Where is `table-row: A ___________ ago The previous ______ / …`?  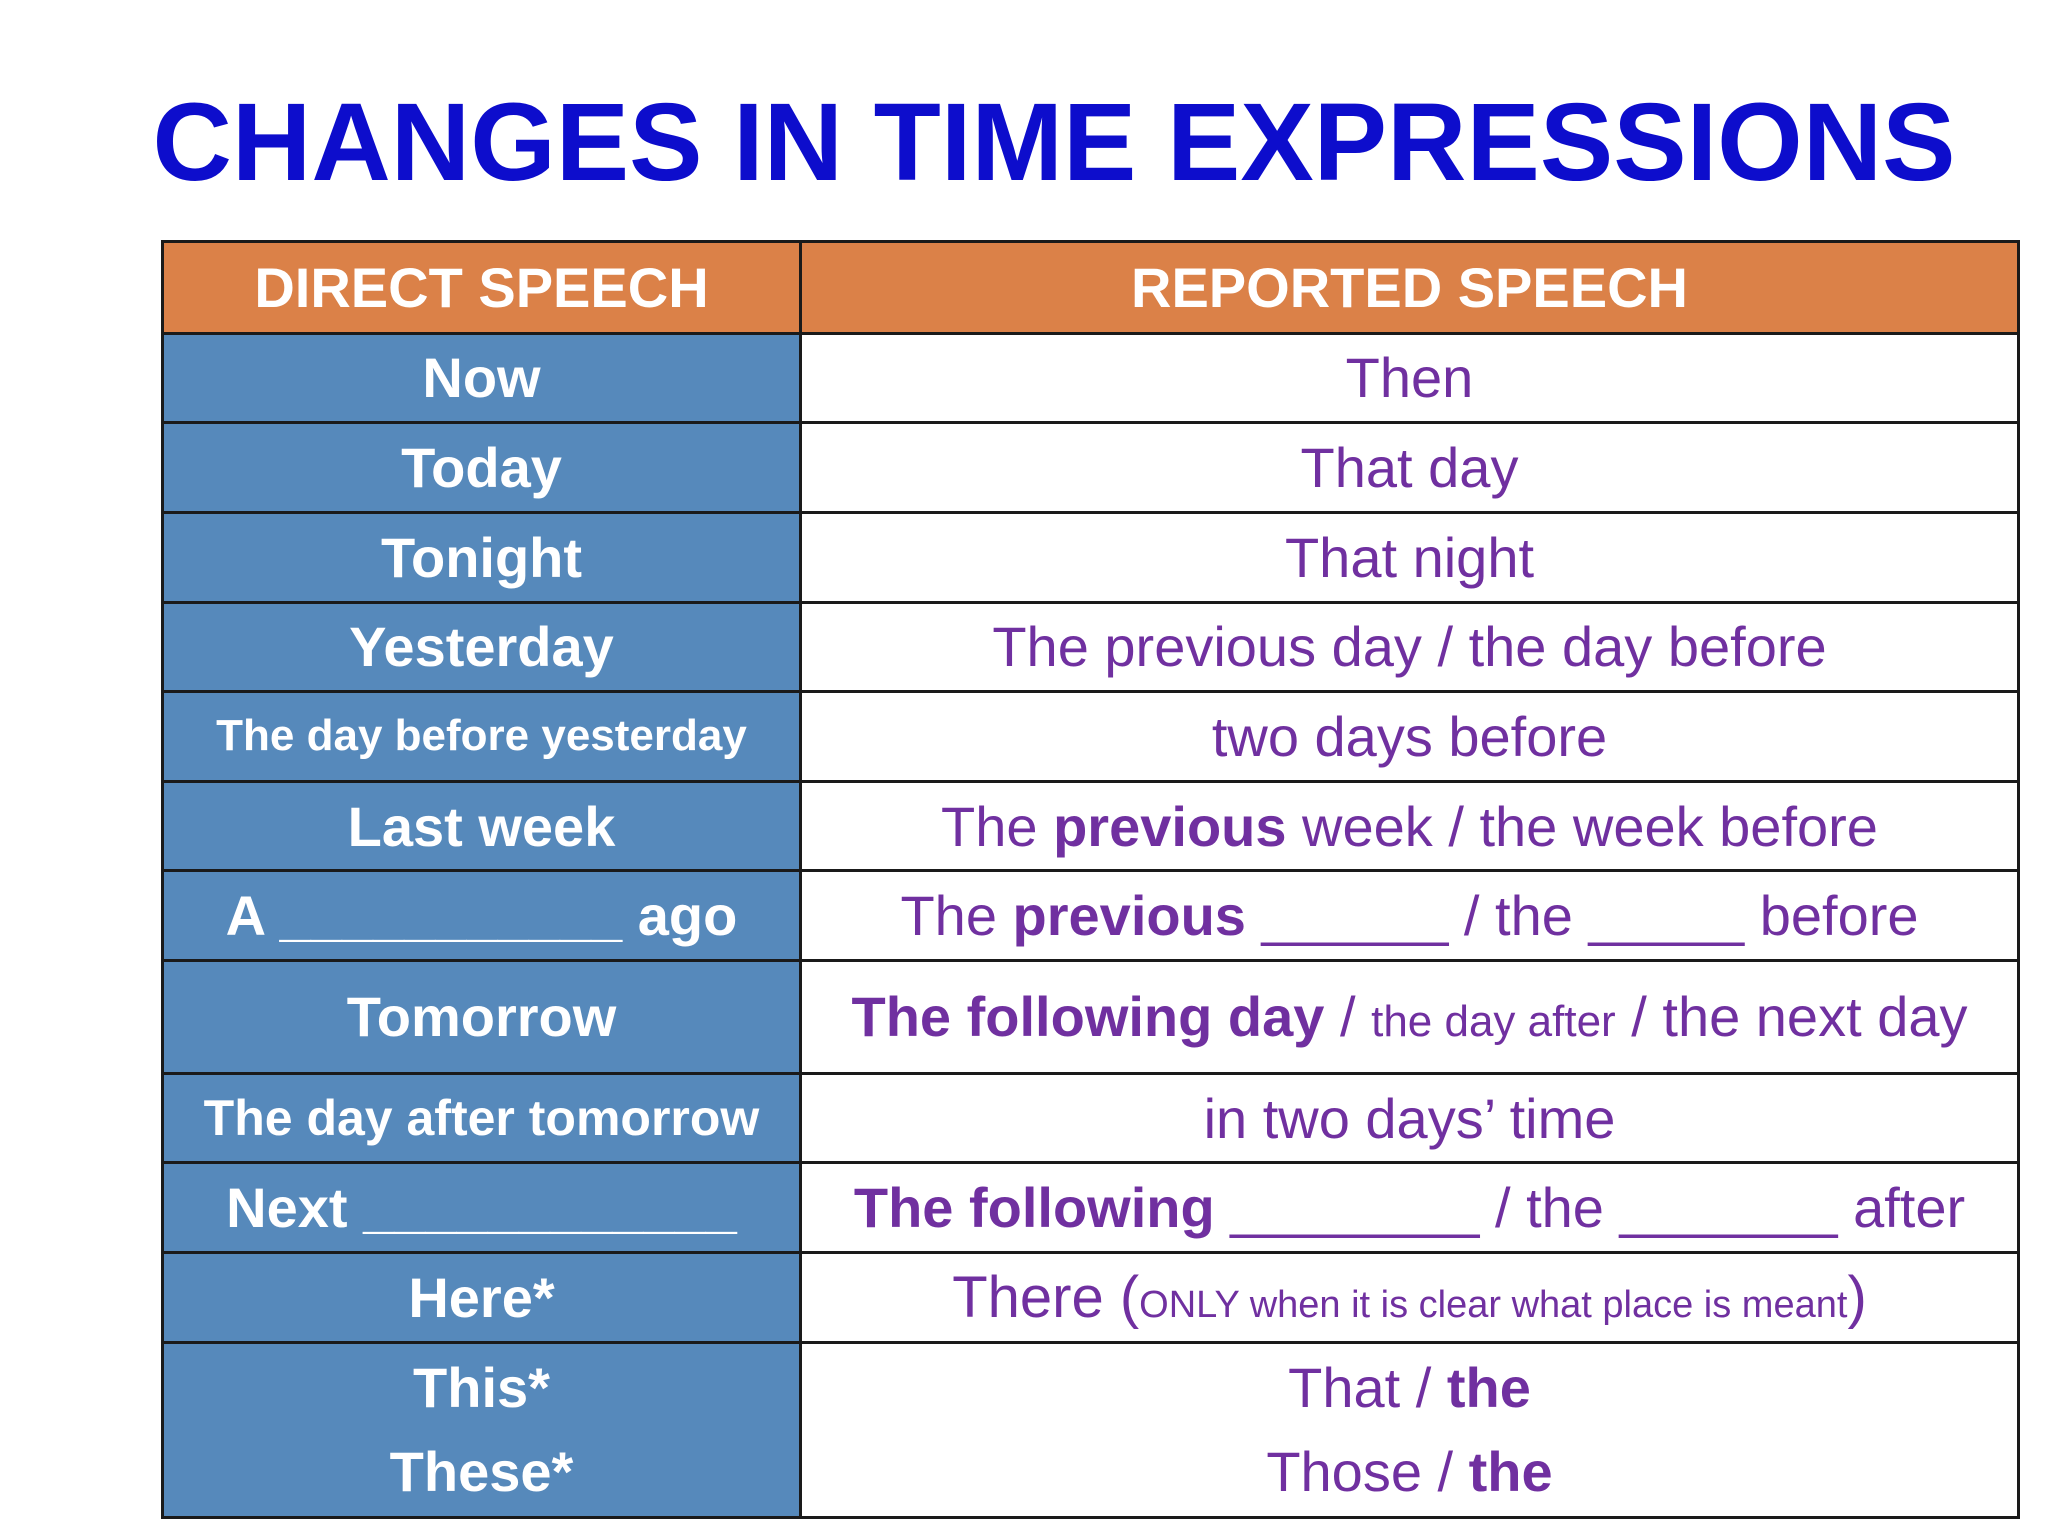 table-row: A ___________ ago The previous ______ / … is located at coordinates (1090, 916).